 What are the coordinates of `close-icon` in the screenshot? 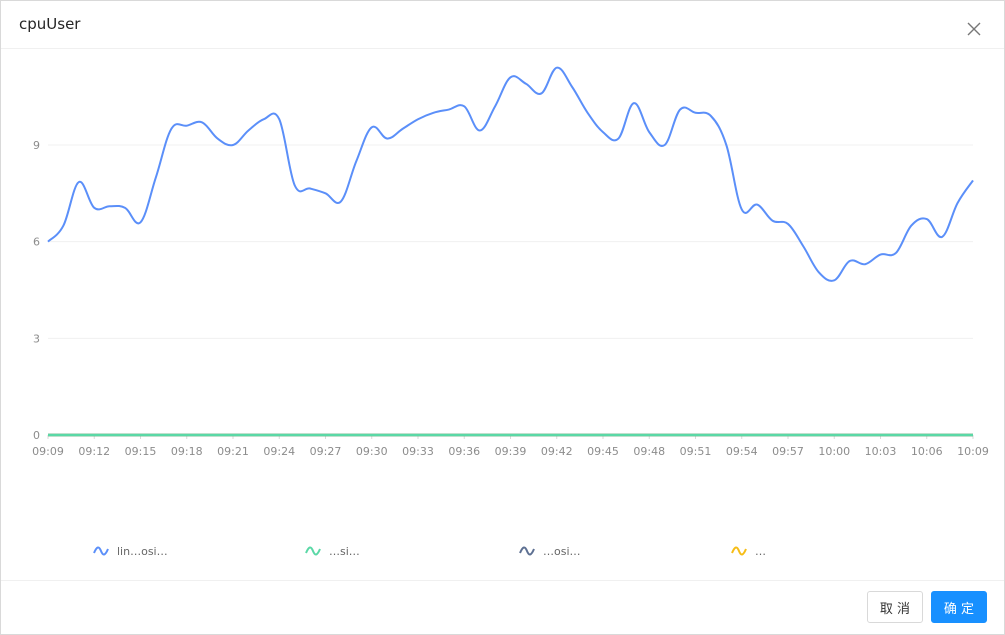 It's located at (974, 29).